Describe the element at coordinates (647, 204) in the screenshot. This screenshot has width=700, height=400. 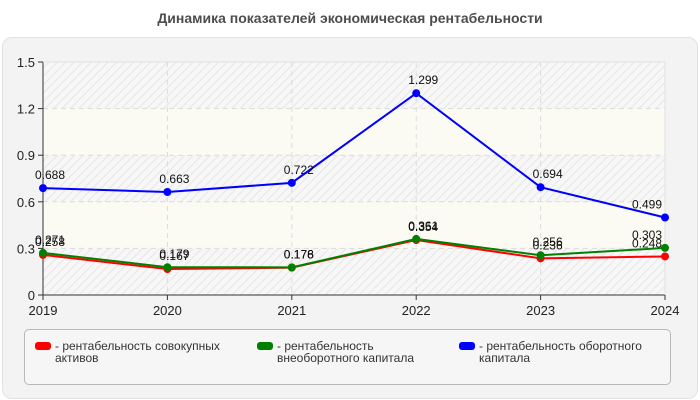
I see `data-label: 0.499` at that location.